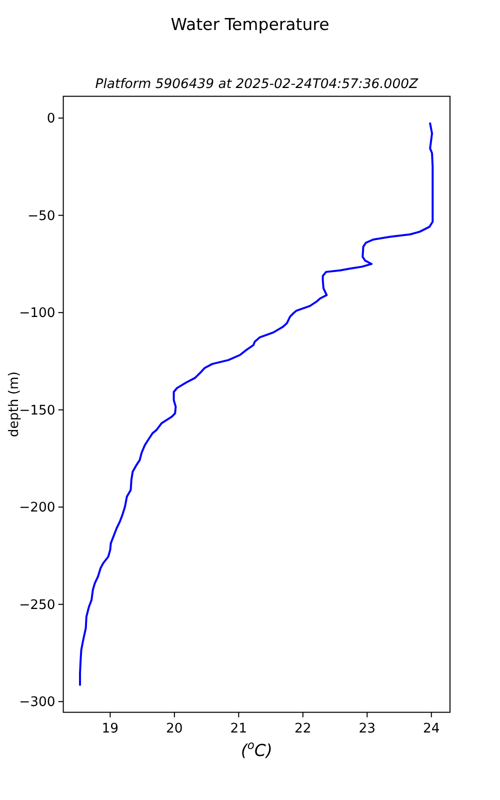  I want to click on y-tick-label: −200, so click(37, 508).